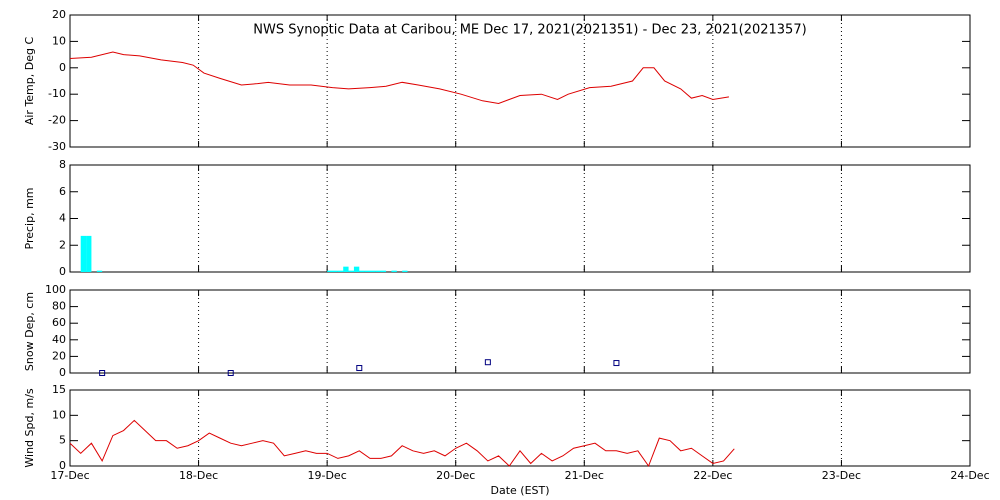 Image resolution: width=1000 pixels, height=500 pixels. I want to click on y-tick-label: 40, so click(59, 339).